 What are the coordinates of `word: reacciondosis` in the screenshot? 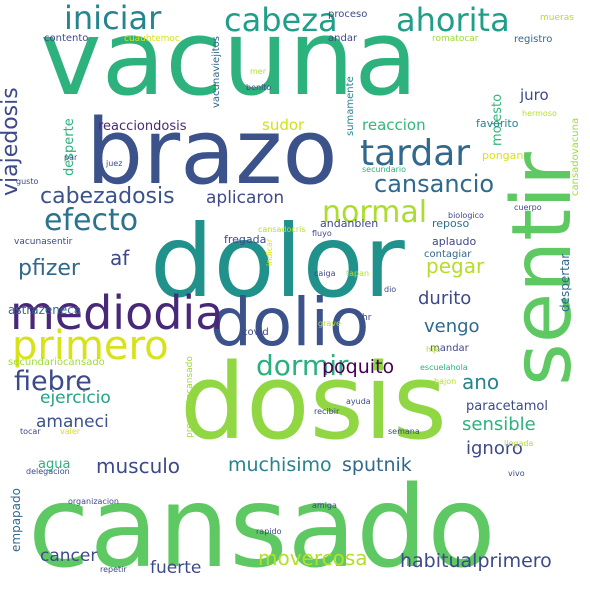 It's located at (142, 126).